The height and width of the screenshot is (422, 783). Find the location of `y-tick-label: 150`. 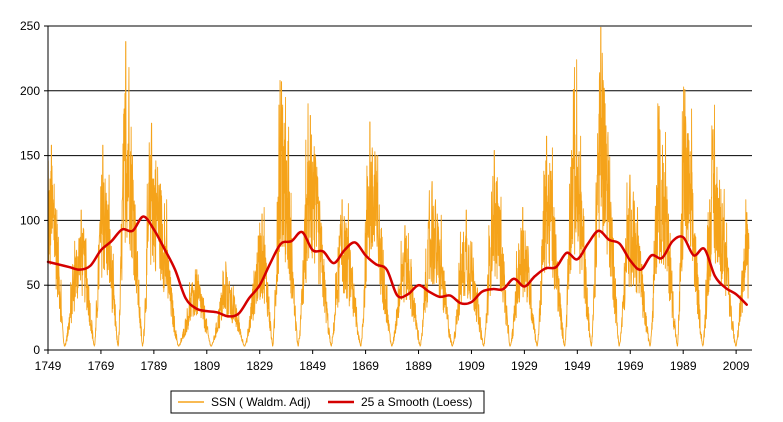

y-tick-label: 150 is located at coordinates (30, 156).